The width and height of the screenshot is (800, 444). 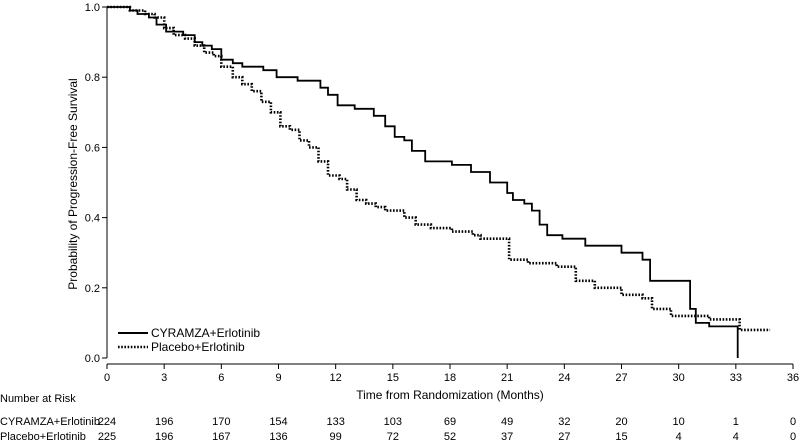 What do you see at coordinates (393, 437) in the screenshot?
I see `risk-count: 72` at bounding box center [393, 437].